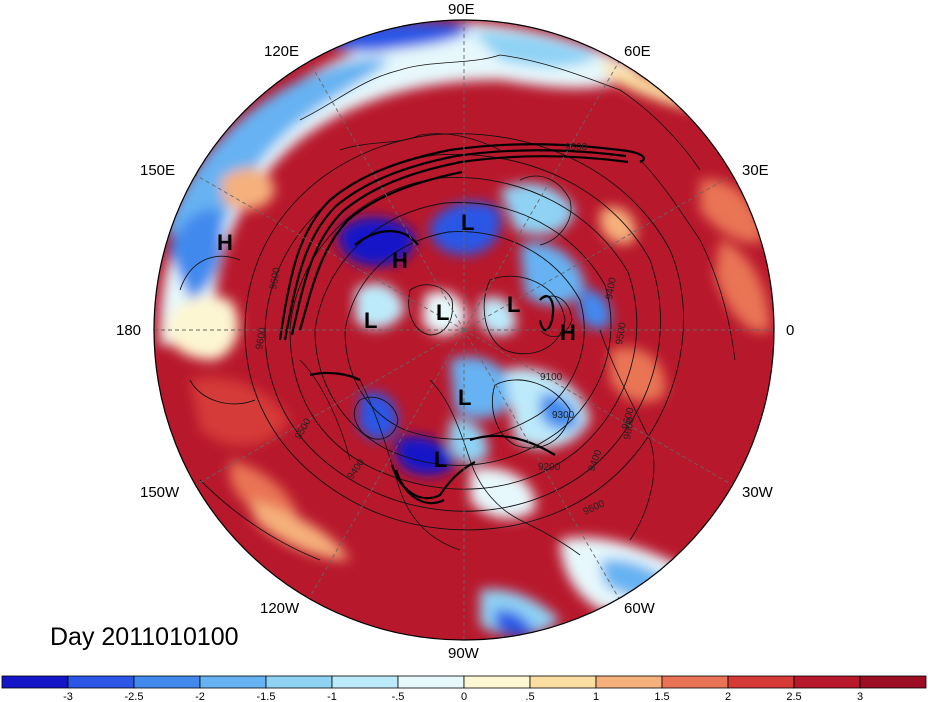 This screenshot has width=928, height=702. What do you see at coordinates (200, 696) in the screenshot?
I see `colorbar-tick-label: -2` at bounding box center [200, 696].